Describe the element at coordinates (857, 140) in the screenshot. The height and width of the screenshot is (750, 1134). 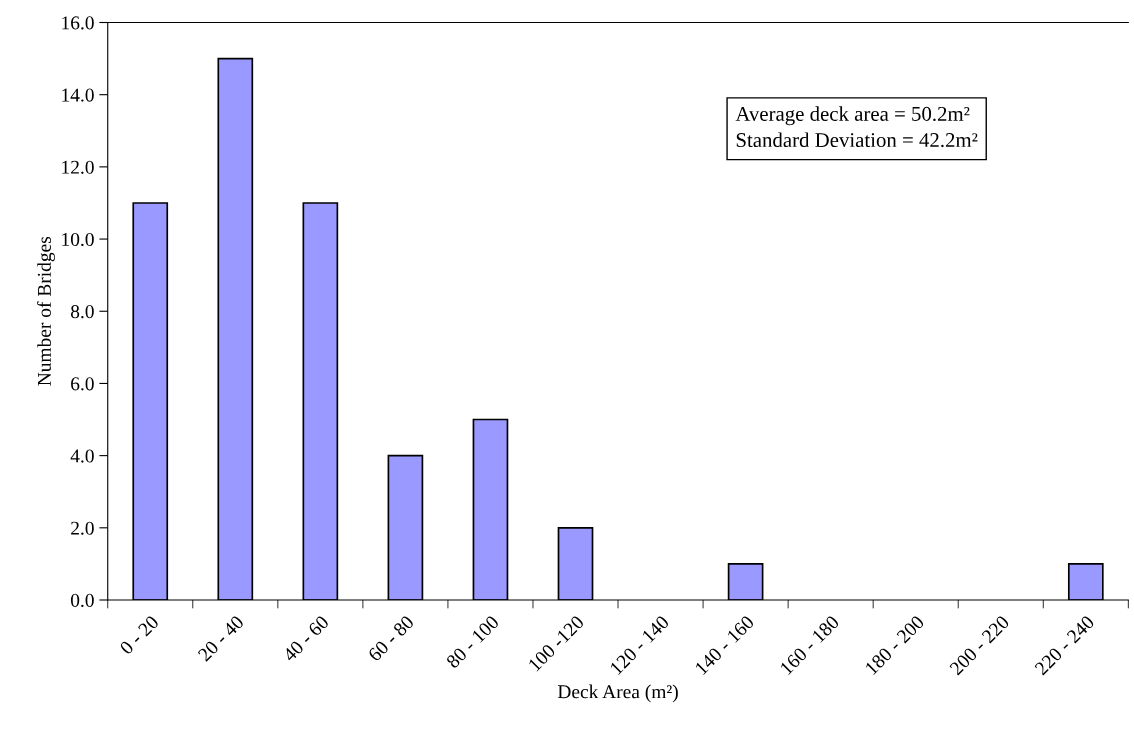
I see `annotation: Standard Deviation = 42.2m²` at that location.